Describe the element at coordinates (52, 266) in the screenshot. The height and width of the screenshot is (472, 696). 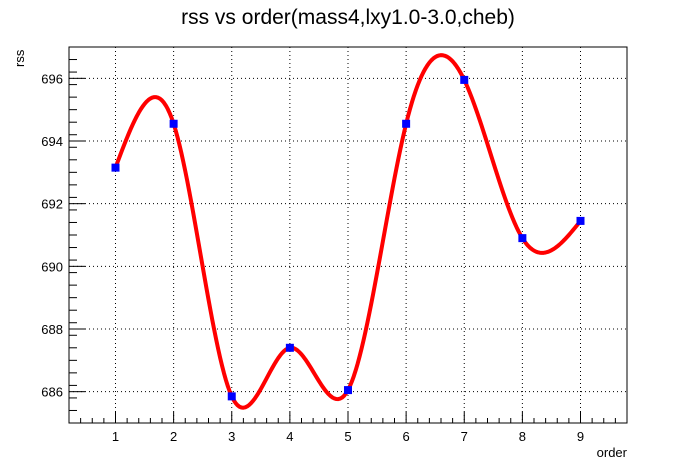
I see `y-tick-label: 690` at that location.